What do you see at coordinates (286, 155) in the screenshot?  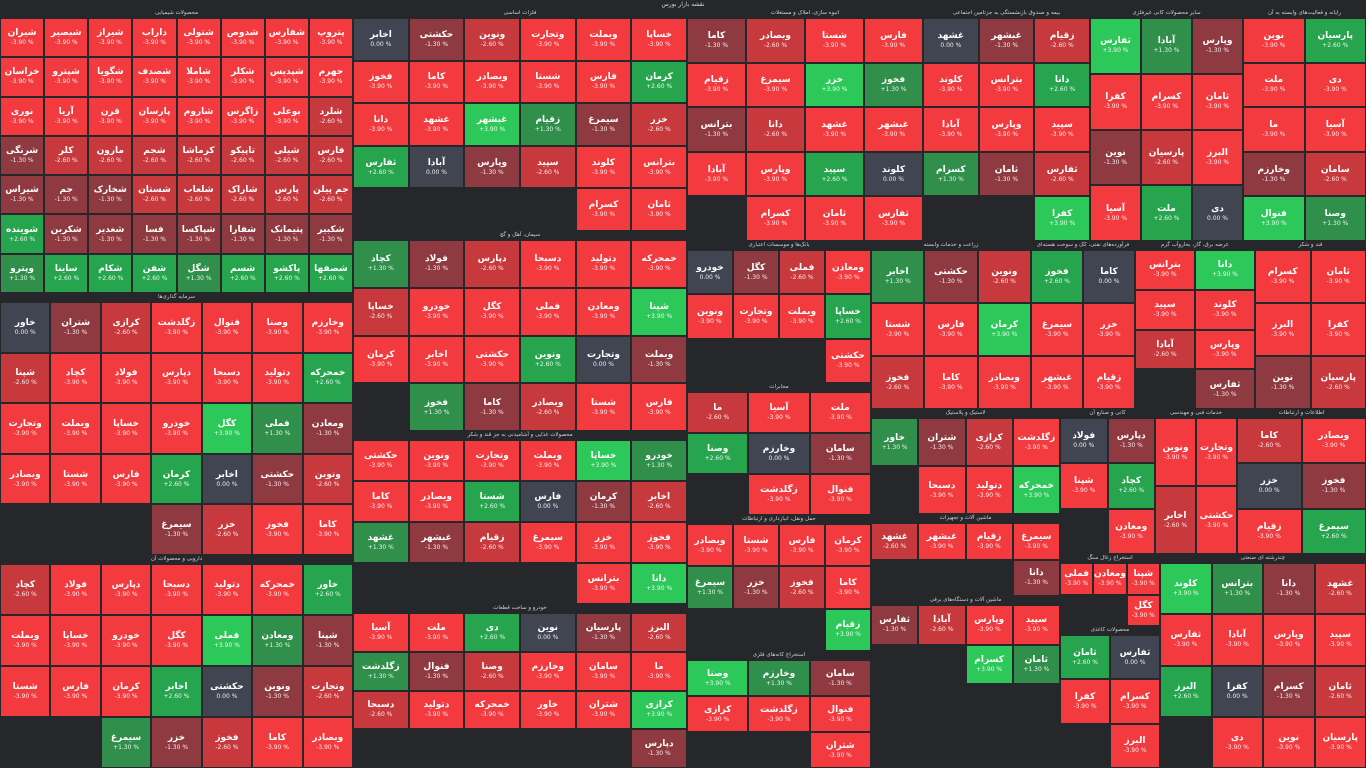 I see `stock-tile: شیلی -2.60 %` at bounding box center [286, 155].